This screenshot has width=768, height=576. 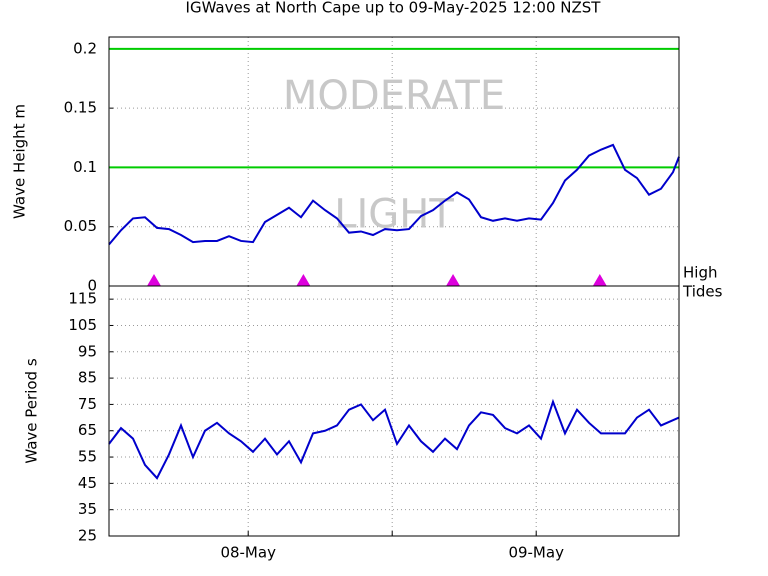 I want to click on tide-label: High, so click(x=700, y=273).